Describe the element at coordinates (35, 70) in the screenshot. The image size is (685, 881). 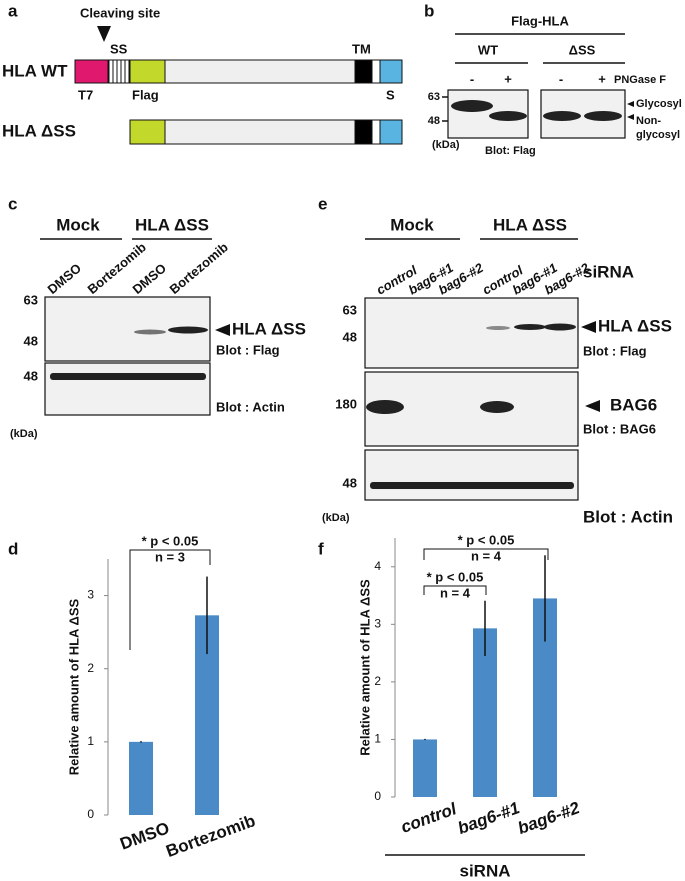
I see `construct-label: HLA WT` at that location.